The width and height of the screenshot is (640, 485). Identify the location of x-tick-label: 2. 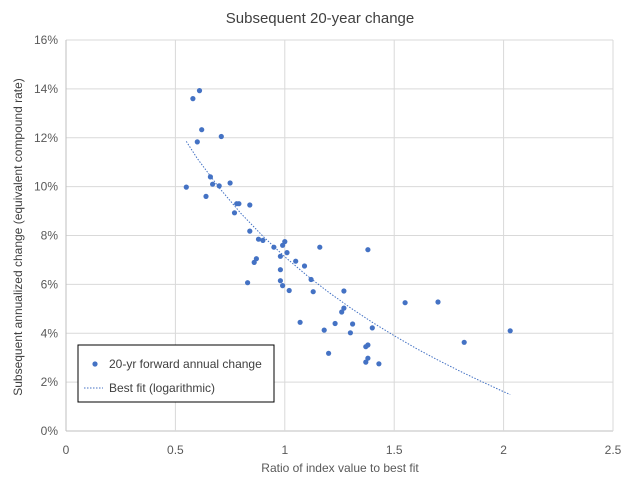
(503, 450).